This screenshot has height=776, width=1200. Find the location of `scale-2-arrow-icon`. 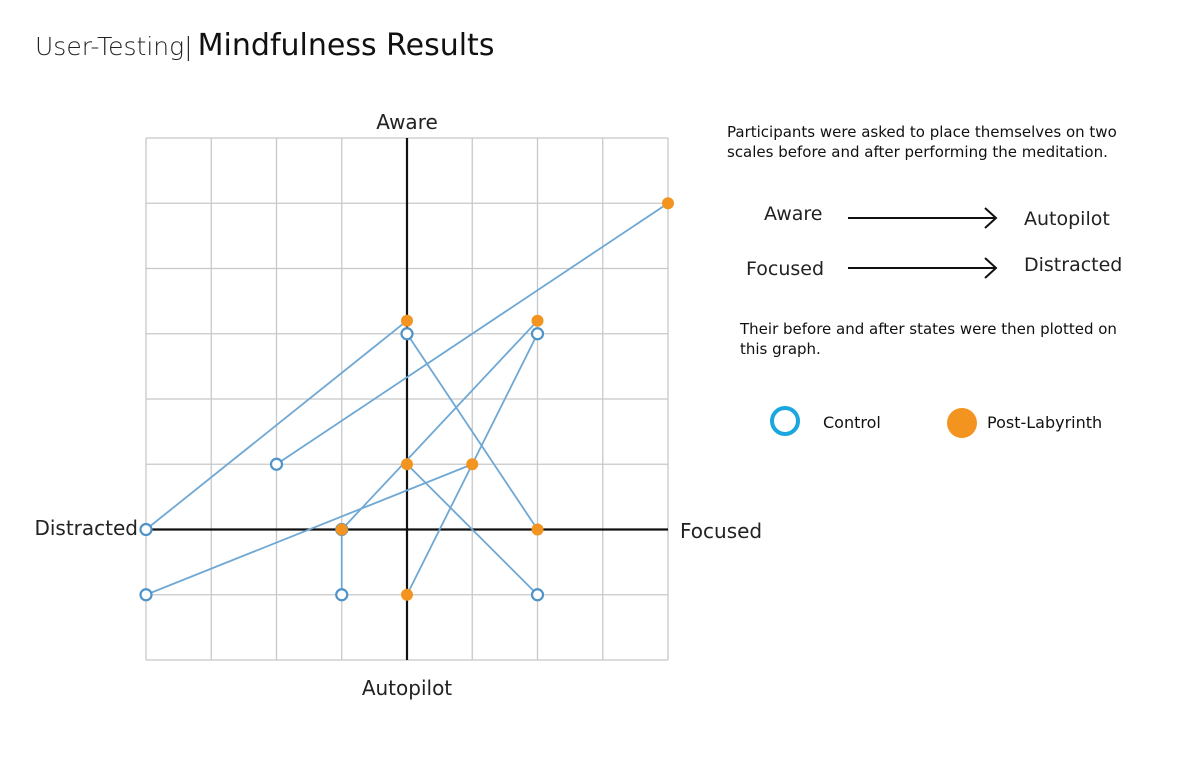

scale-2-arrow-icon is located at coordinates (923, 268).